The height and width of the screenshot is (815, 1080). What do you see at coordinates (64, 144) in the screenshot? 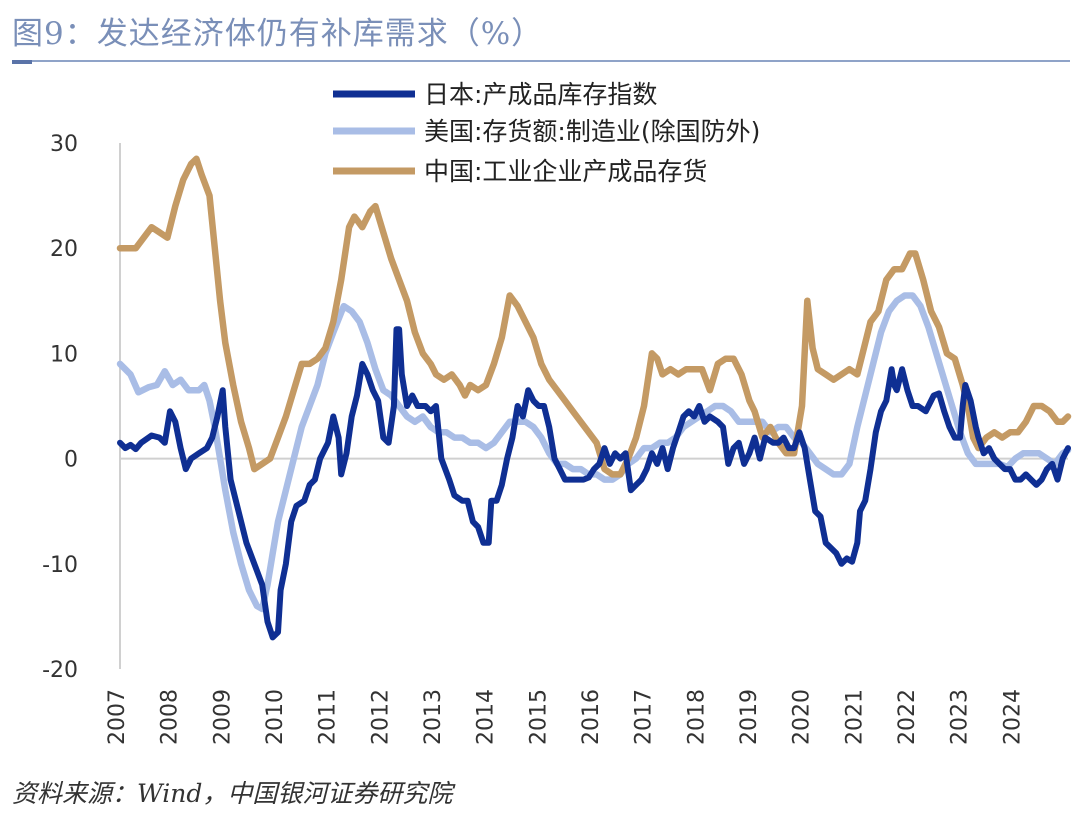
I see `y-tick-label: 30` at bounding box center [64, 144].